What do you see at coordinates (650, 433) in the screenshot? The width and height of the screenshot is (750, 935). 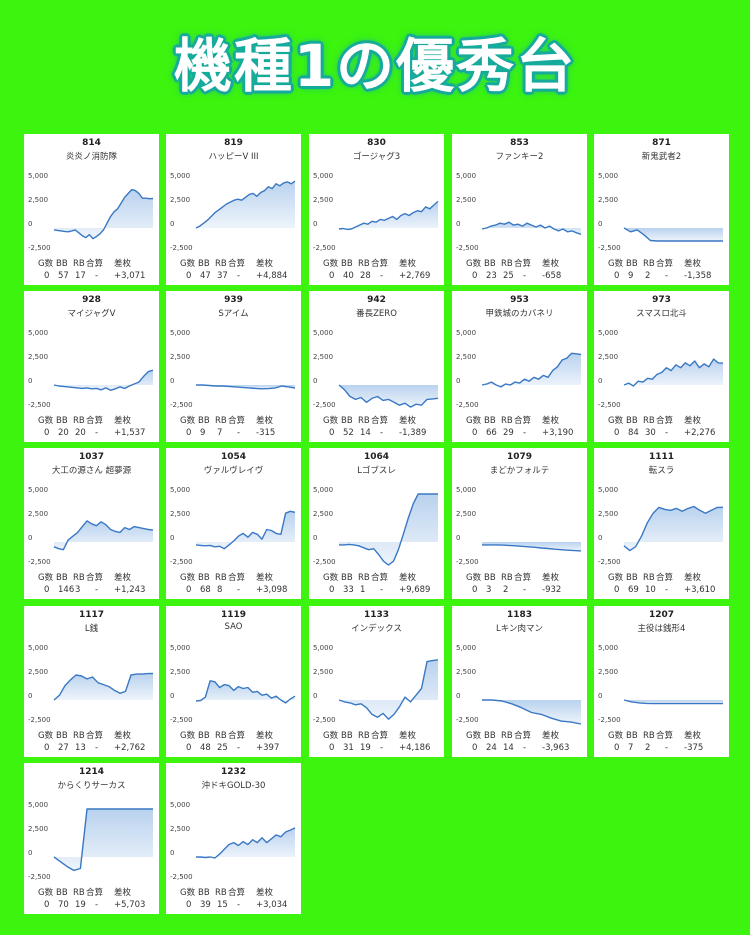 I see `stats-value: 30` at bounding box center [650, 433].